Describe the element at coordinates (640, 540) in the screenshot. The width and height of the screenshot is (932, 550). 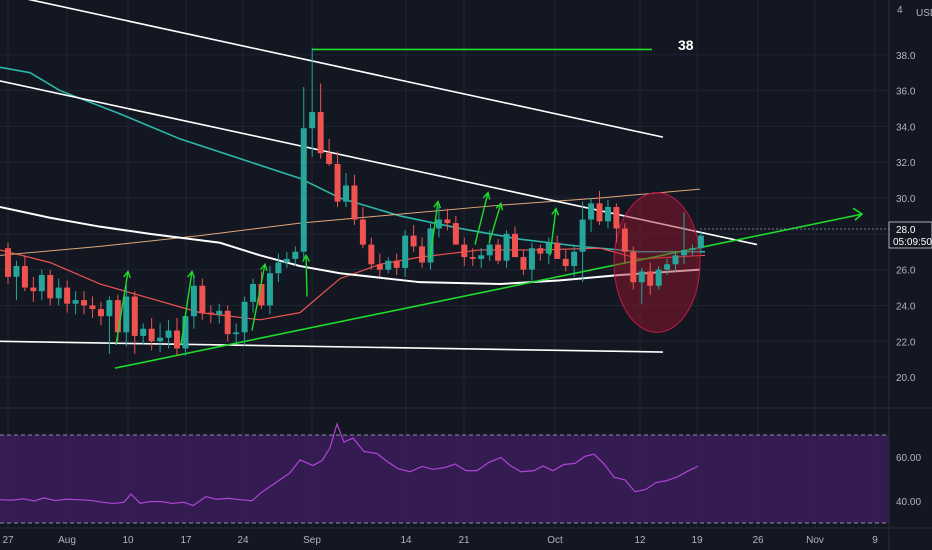
I see `time-tick-label: 12` at that location.